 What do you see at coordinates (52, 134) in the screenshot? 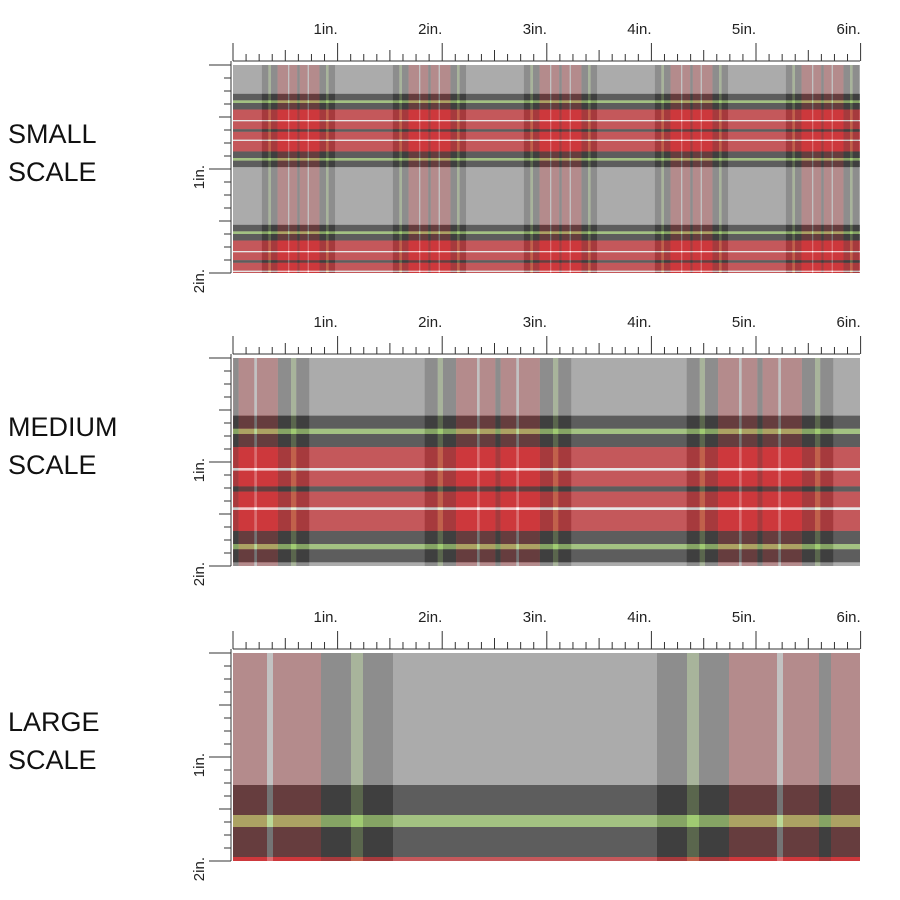
I see `scale-label-line: SMALL` at bounding box center [52, 134].